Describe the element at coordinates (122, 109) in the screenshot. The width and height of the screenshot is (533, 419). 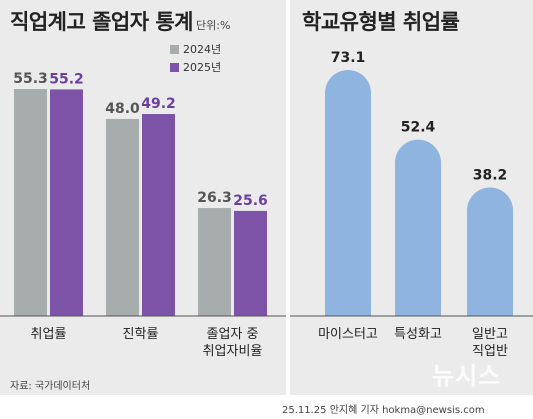
I see `value-label-2024-1: 48.0` at that location.